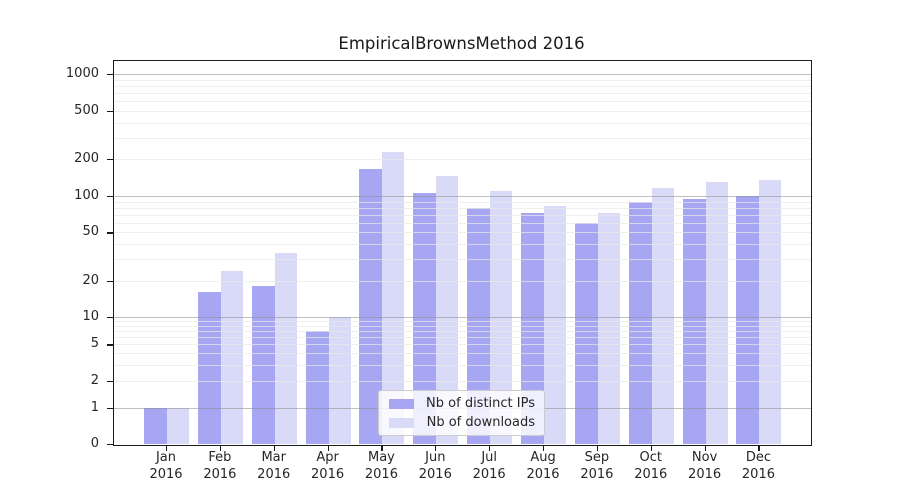 The width and height of the screenshot is (900, 500). I want to click on bar-ips-feb, so click(209, 368).